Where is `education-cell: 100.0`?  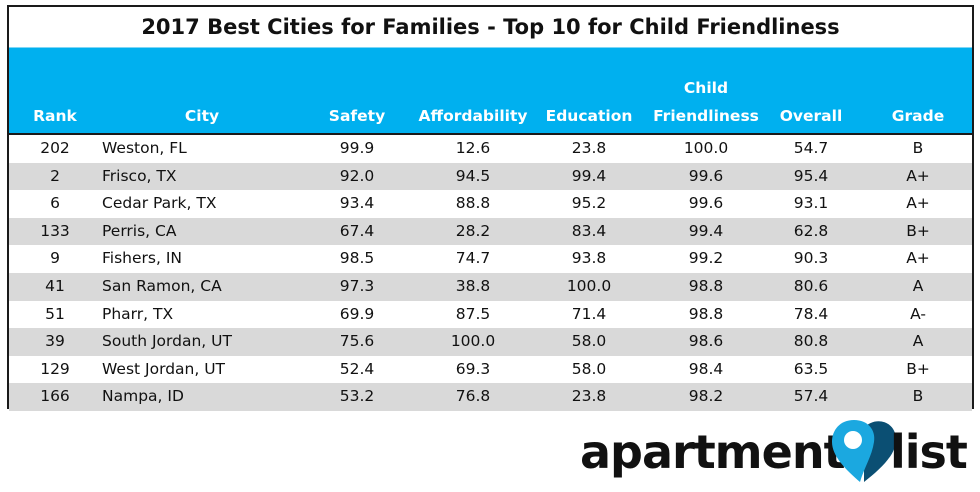
education-cell: 100.0 is located at coordinates (589, 285).